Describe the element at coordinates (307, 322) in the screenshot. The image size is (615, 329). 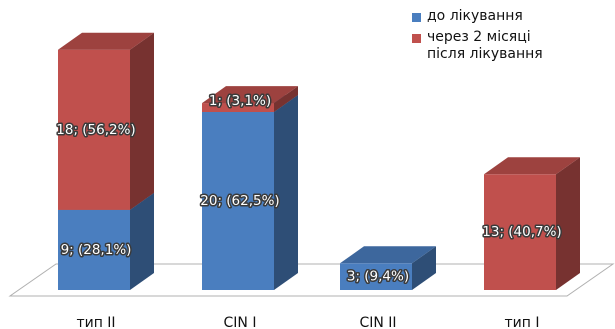
I see `category-labels-layer: тип II CIN I CIN II тип I` at that location.